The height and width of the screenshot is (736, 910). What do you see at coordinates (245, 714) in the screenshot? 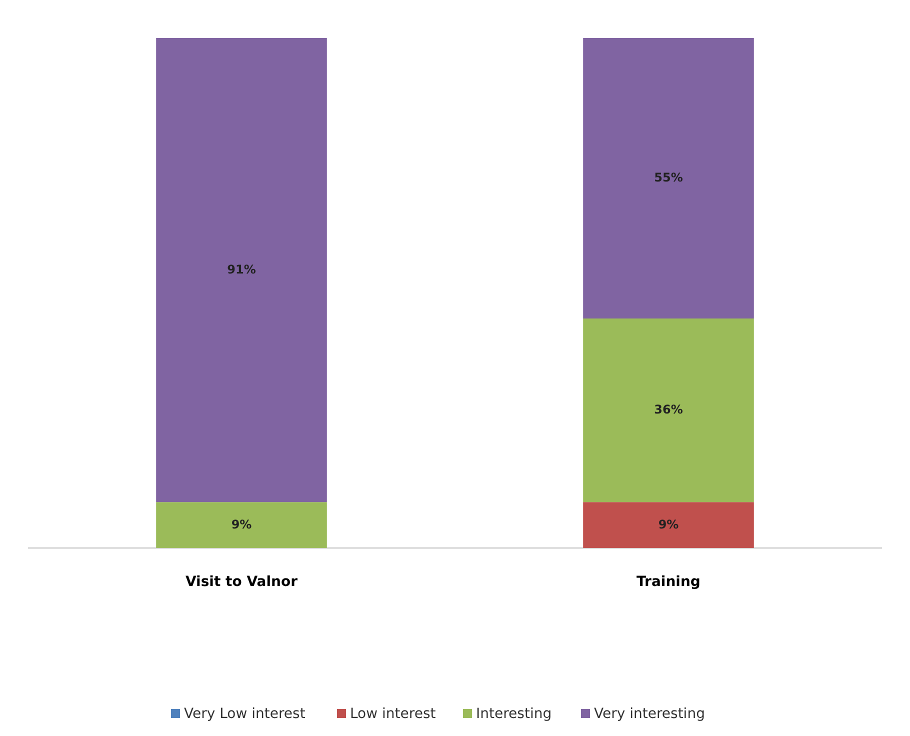
I see `legend-label: Very Low interest` at bounding box center [245, 714].